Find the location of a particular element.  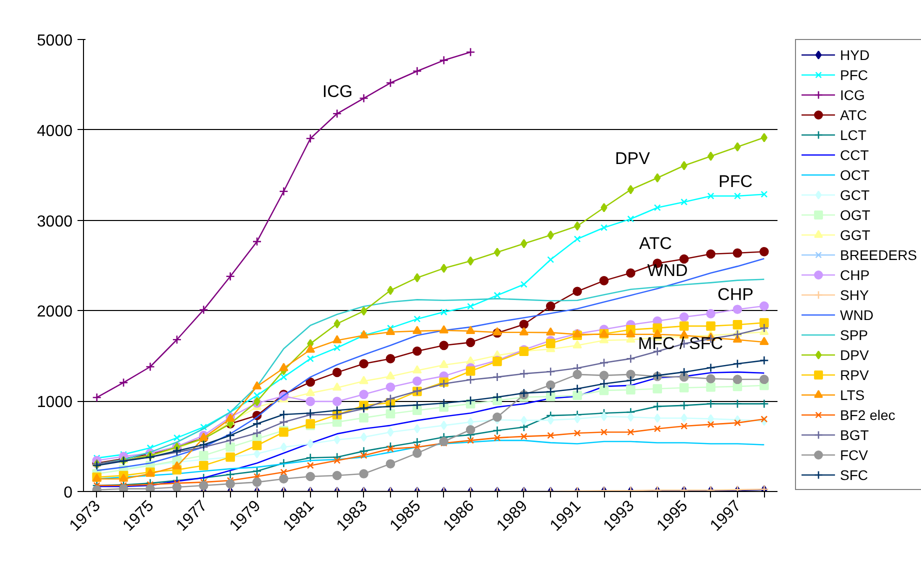

legend-label: HYD is located at coordinates (855, 55).